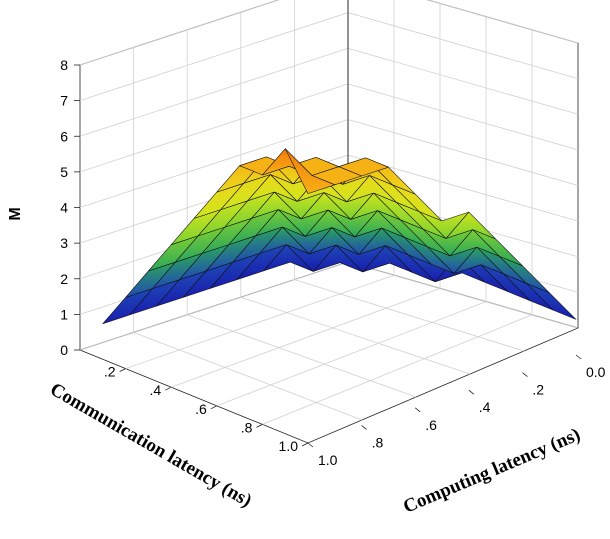 The image size is (610, 539). What do you see at coordinates (64, 101) in the screenshot?
I see `z-tick-label: 7` at bounding box center [64, 101].